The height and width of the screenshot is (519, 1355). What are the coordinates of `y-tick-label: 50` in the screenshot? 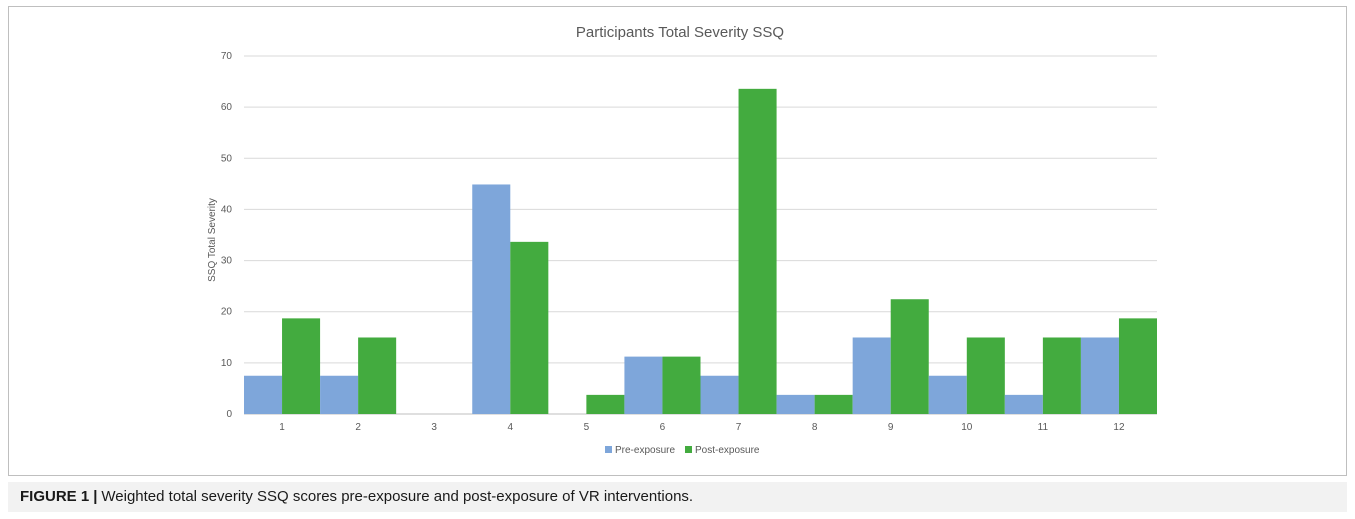 It's located at (227, 158).